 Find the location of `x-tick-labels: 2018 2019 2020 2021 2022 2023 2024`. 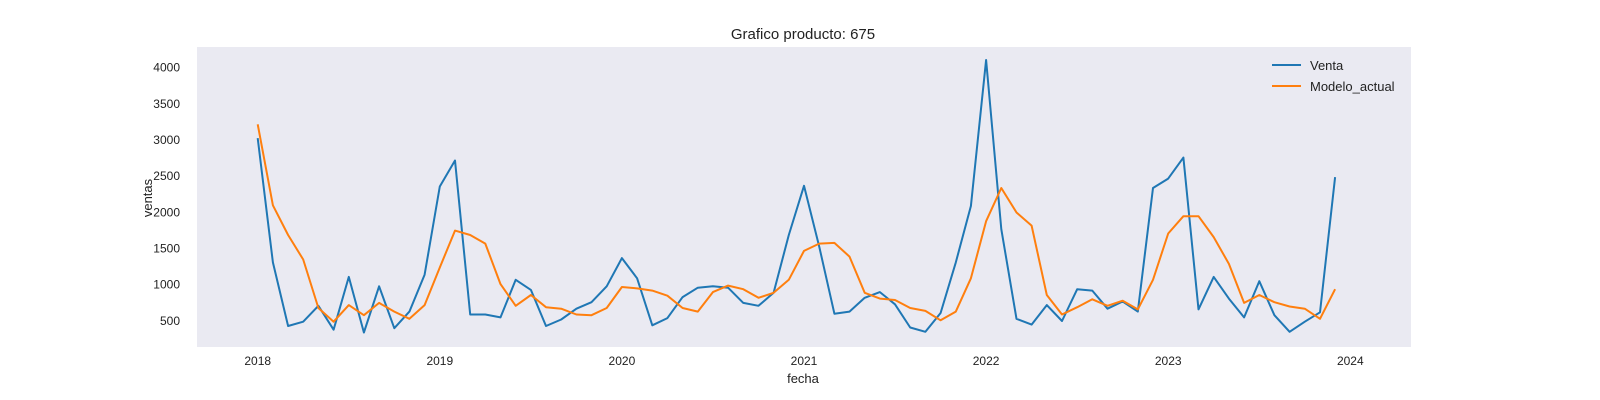

x-tick-labels: 2018 2019 2020 2021 2022 2023 2024 is located at coordinates (804, 361).